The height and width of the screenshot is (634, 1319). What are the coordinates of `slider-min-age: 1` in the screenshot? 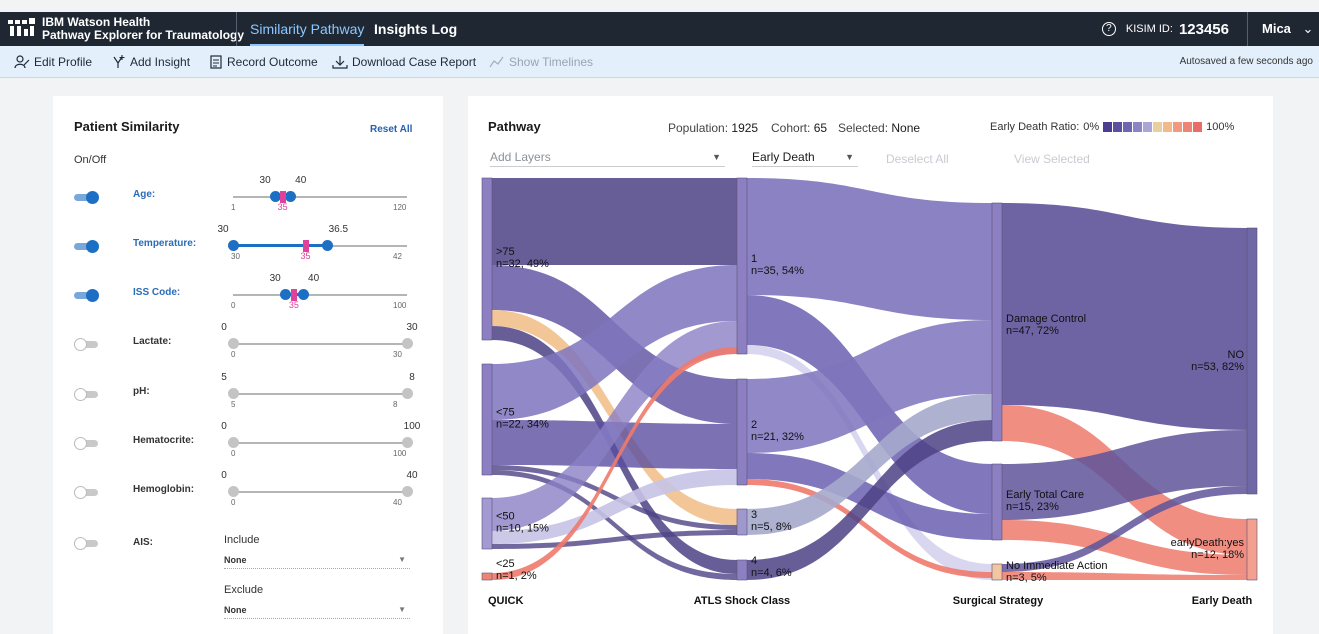 It's located at (233, 207).